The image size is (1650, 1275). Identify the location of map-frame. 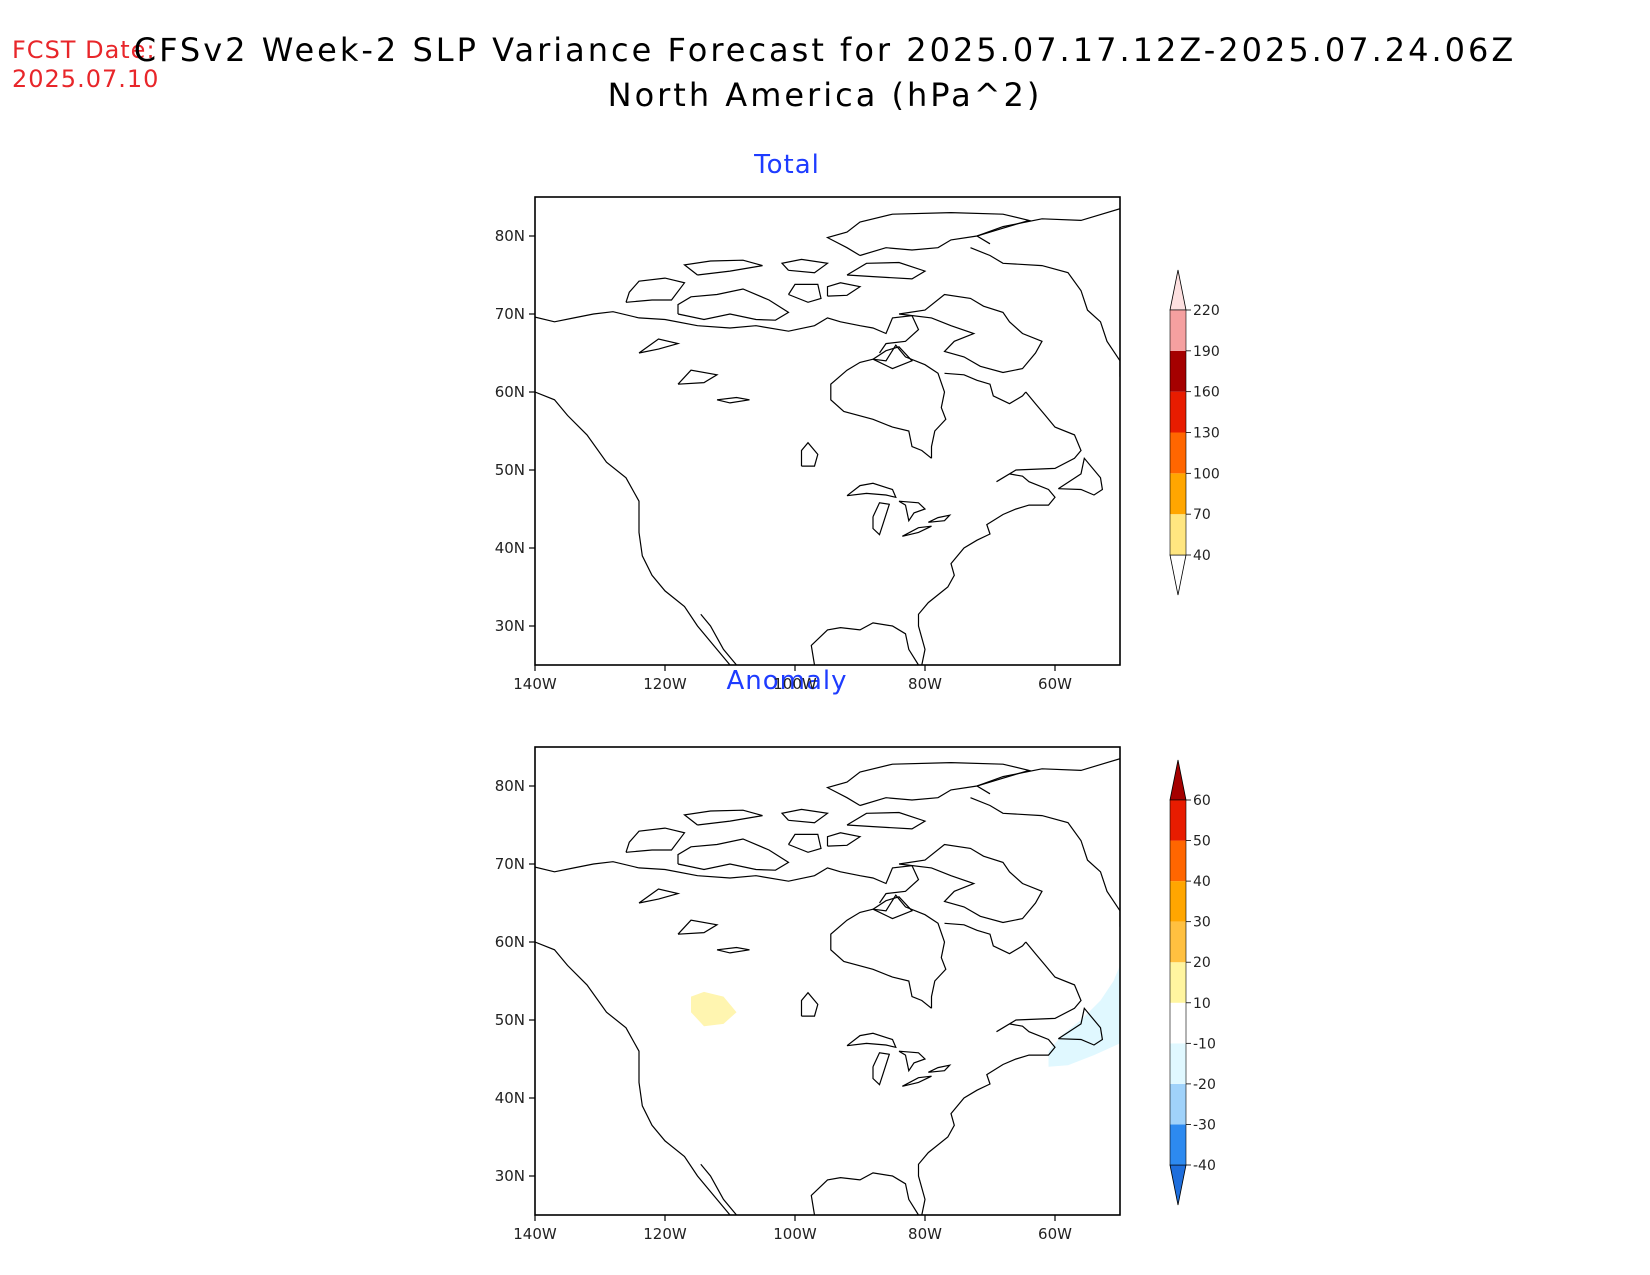
(827, 431).